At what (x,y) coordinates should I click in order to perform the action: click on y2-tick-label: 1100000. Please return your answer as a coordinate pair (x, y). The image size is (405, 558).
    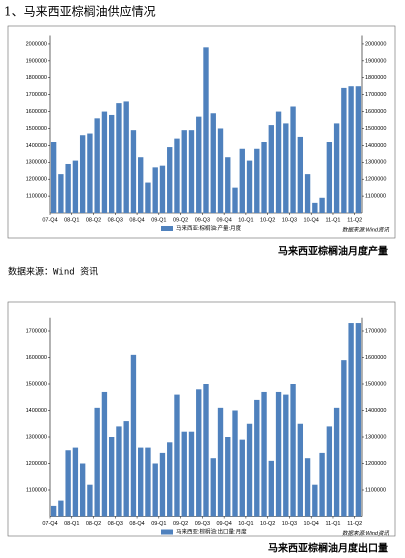
    Looking at the image, I should click on (375, 490).